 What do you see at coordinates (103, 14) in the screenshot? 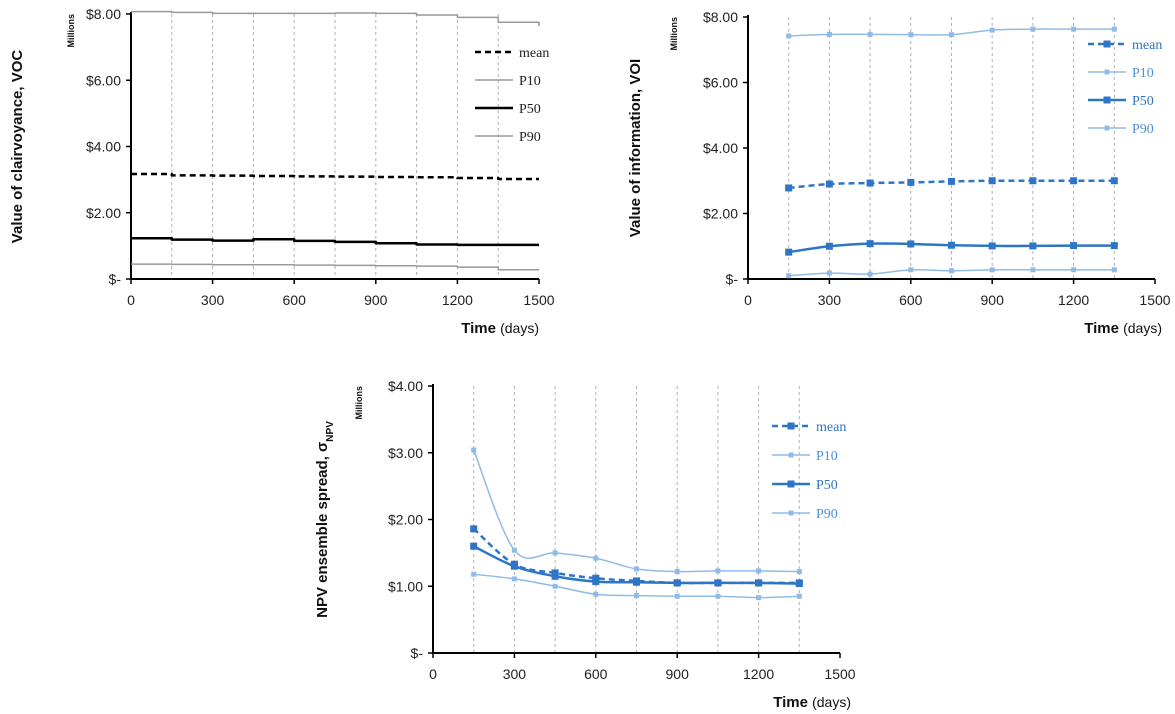
I see `y-tick-label: $8.00` at bounding box center [103, 14].